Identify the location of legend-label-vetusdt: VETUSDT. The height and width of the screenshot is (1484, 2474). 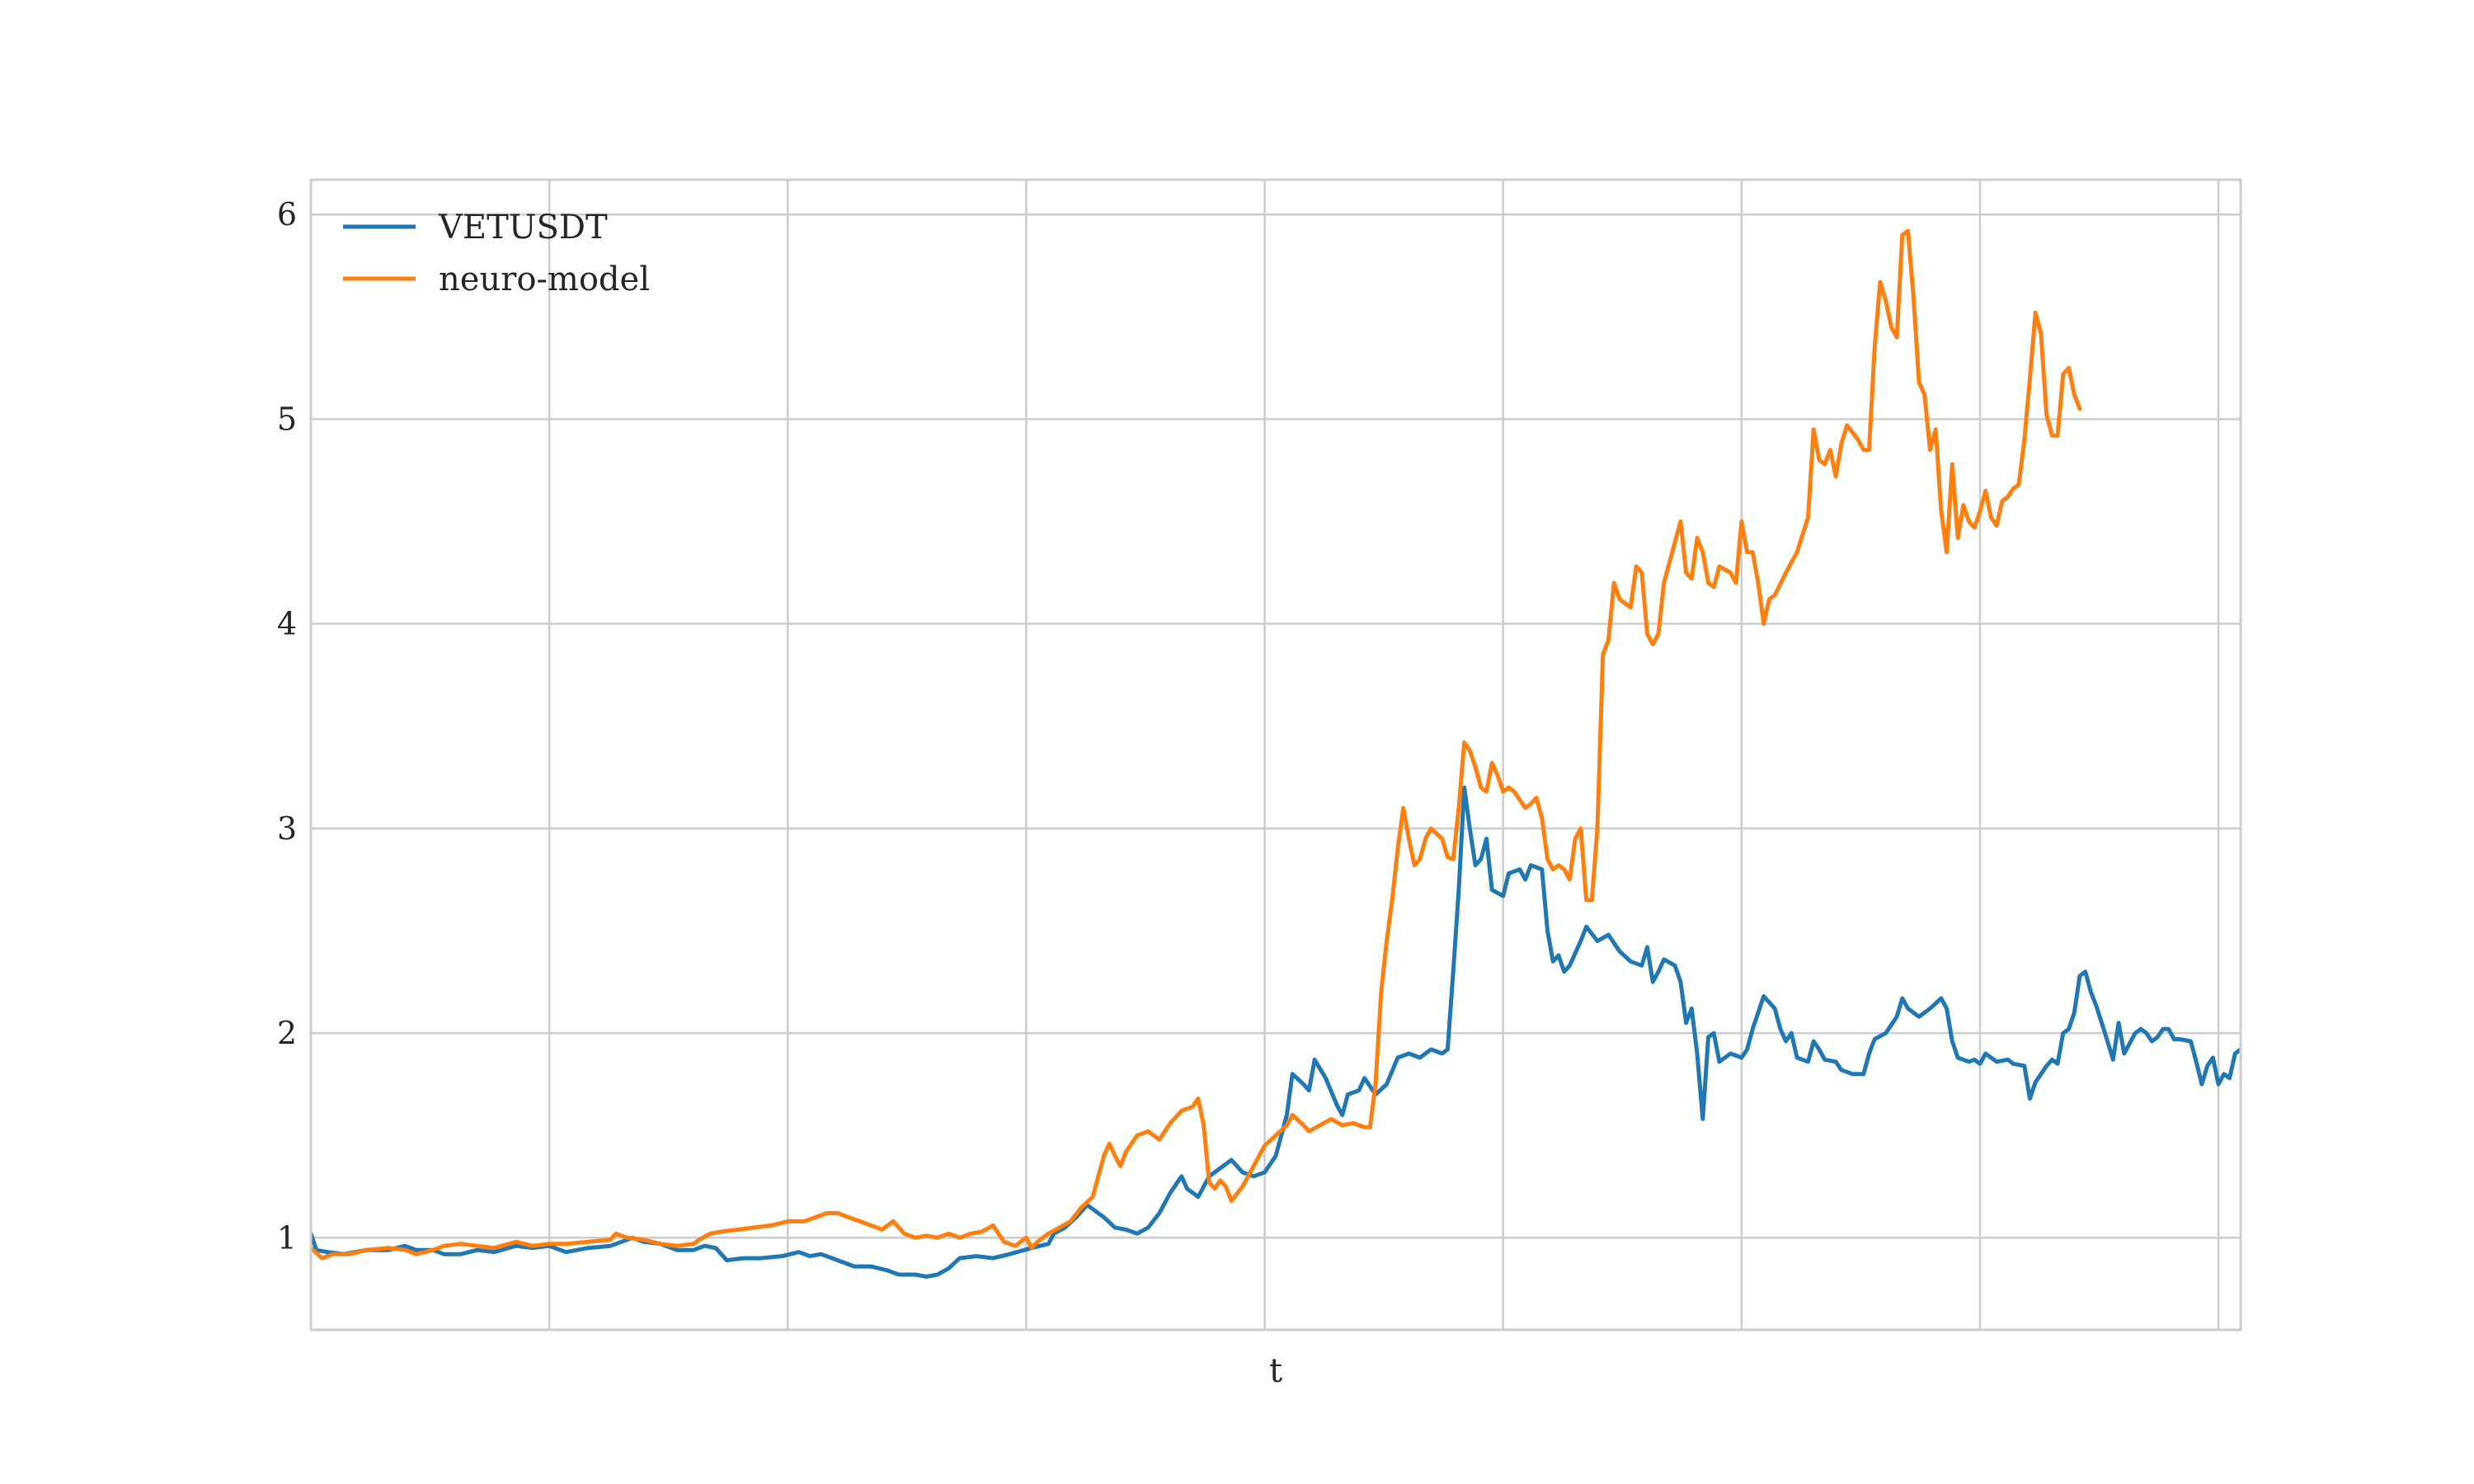
(523, 228).